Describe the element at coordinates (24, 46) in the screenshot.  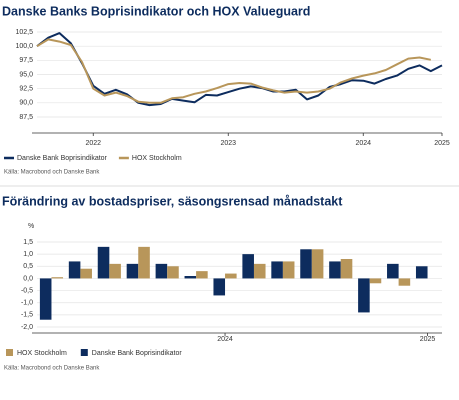
I see `y-tick-label: 100,0` at that location.